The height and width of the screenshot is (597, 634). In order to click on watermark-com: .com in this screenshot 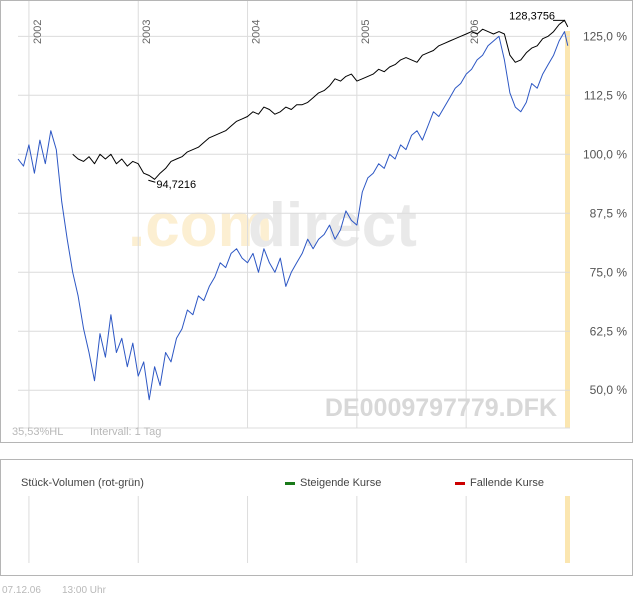, I will do `click(200, 225)`.